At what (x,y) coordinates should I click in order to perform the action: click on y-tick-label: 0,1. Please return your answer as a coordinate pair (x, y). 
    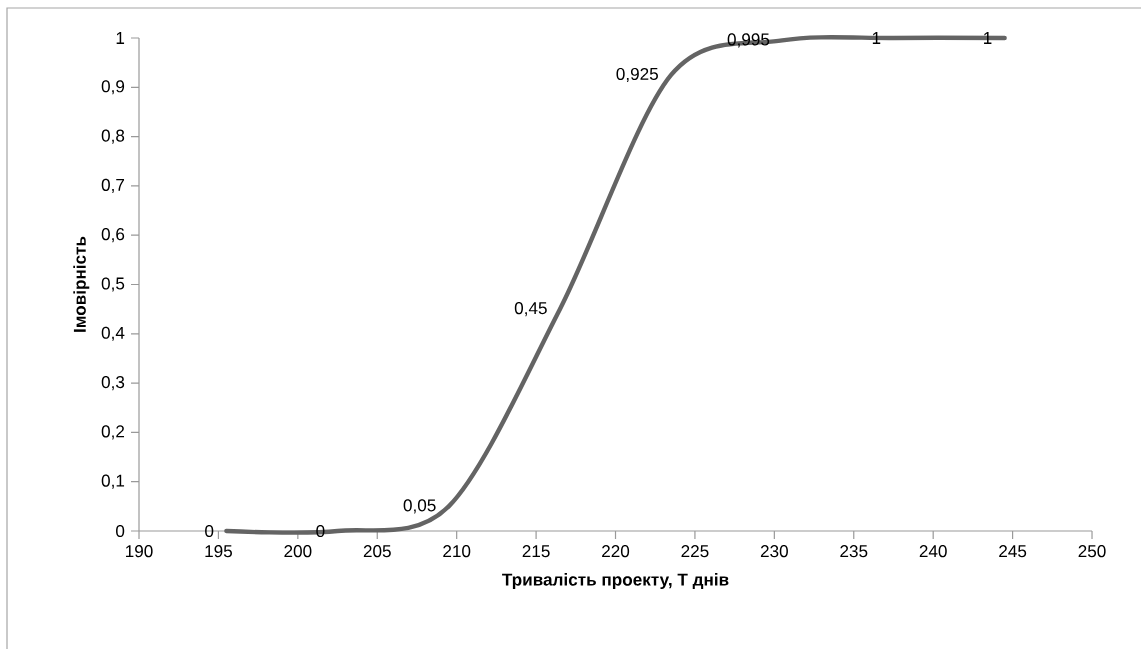
    Looking at the image, I should click on (113, 481).